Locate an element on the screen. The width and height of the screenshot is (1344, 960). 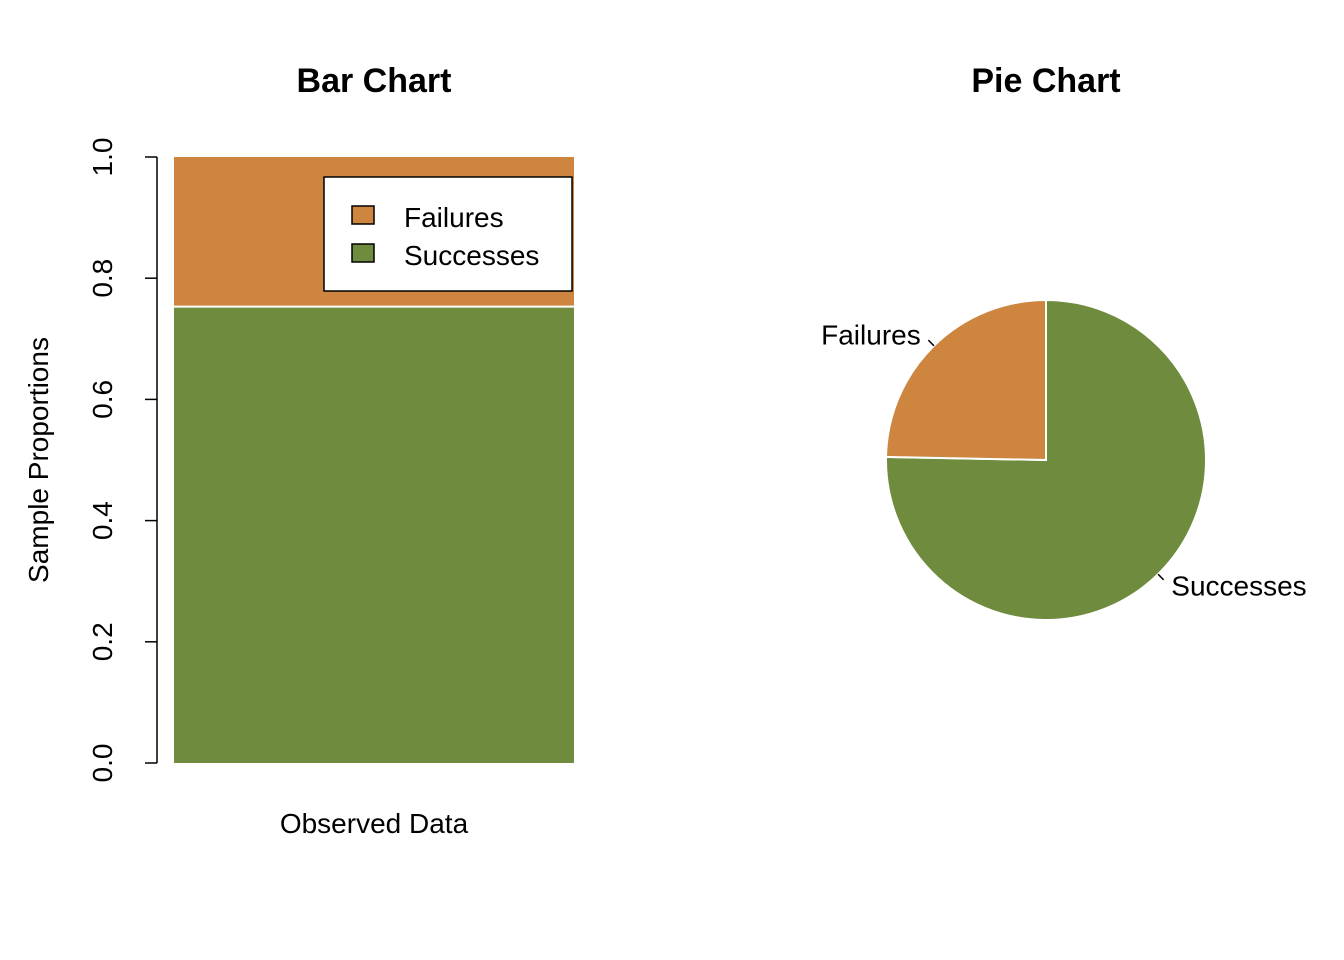
legend-swatch-failures is located at coordinates (363, 215).